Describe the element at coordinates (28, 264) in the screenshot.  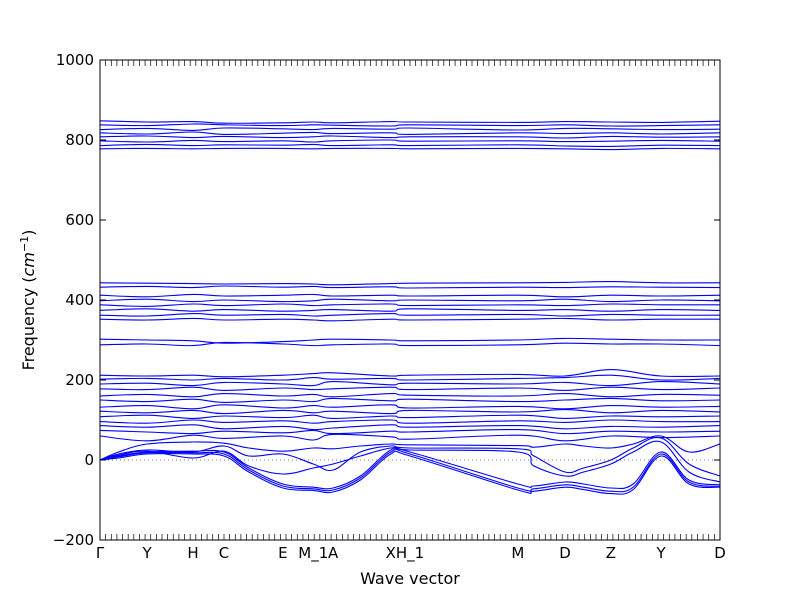
I see `y-axis-label-unit: cm` at that location.